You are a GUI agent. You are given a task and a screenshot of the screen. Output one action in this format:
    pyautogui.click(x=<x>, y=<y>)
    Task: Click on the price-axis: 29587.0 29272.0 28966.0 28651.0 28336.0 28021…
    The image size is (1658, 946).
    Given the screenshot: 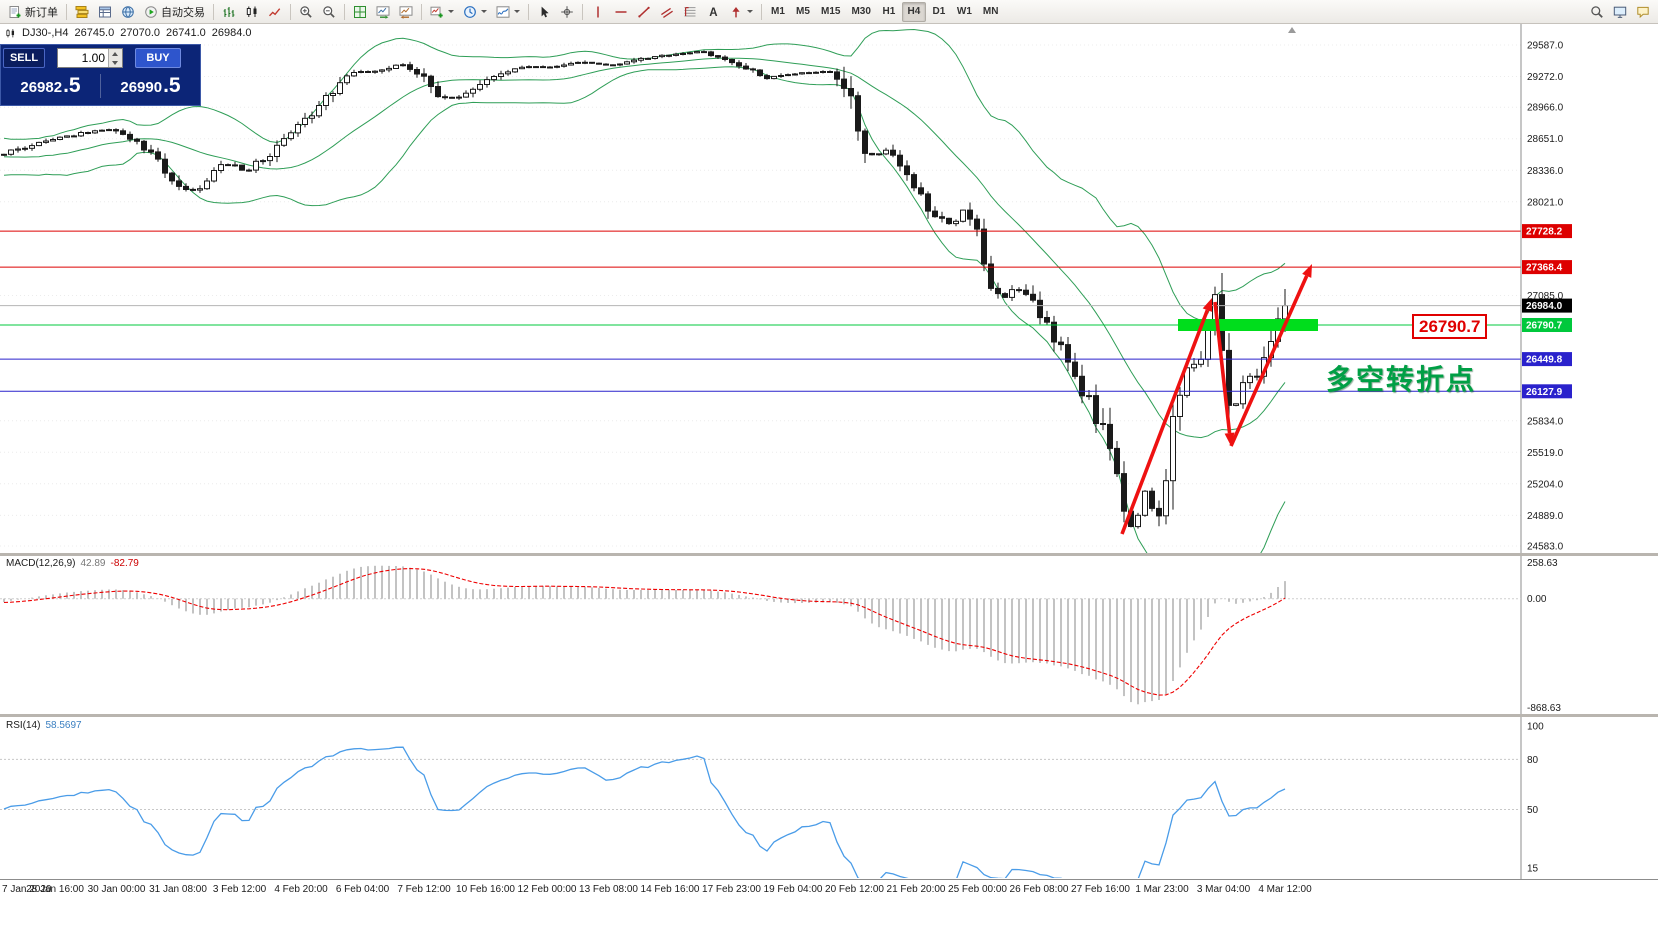 What is the action you would take?
    pyautogui.click(x=1546, y=451)
    